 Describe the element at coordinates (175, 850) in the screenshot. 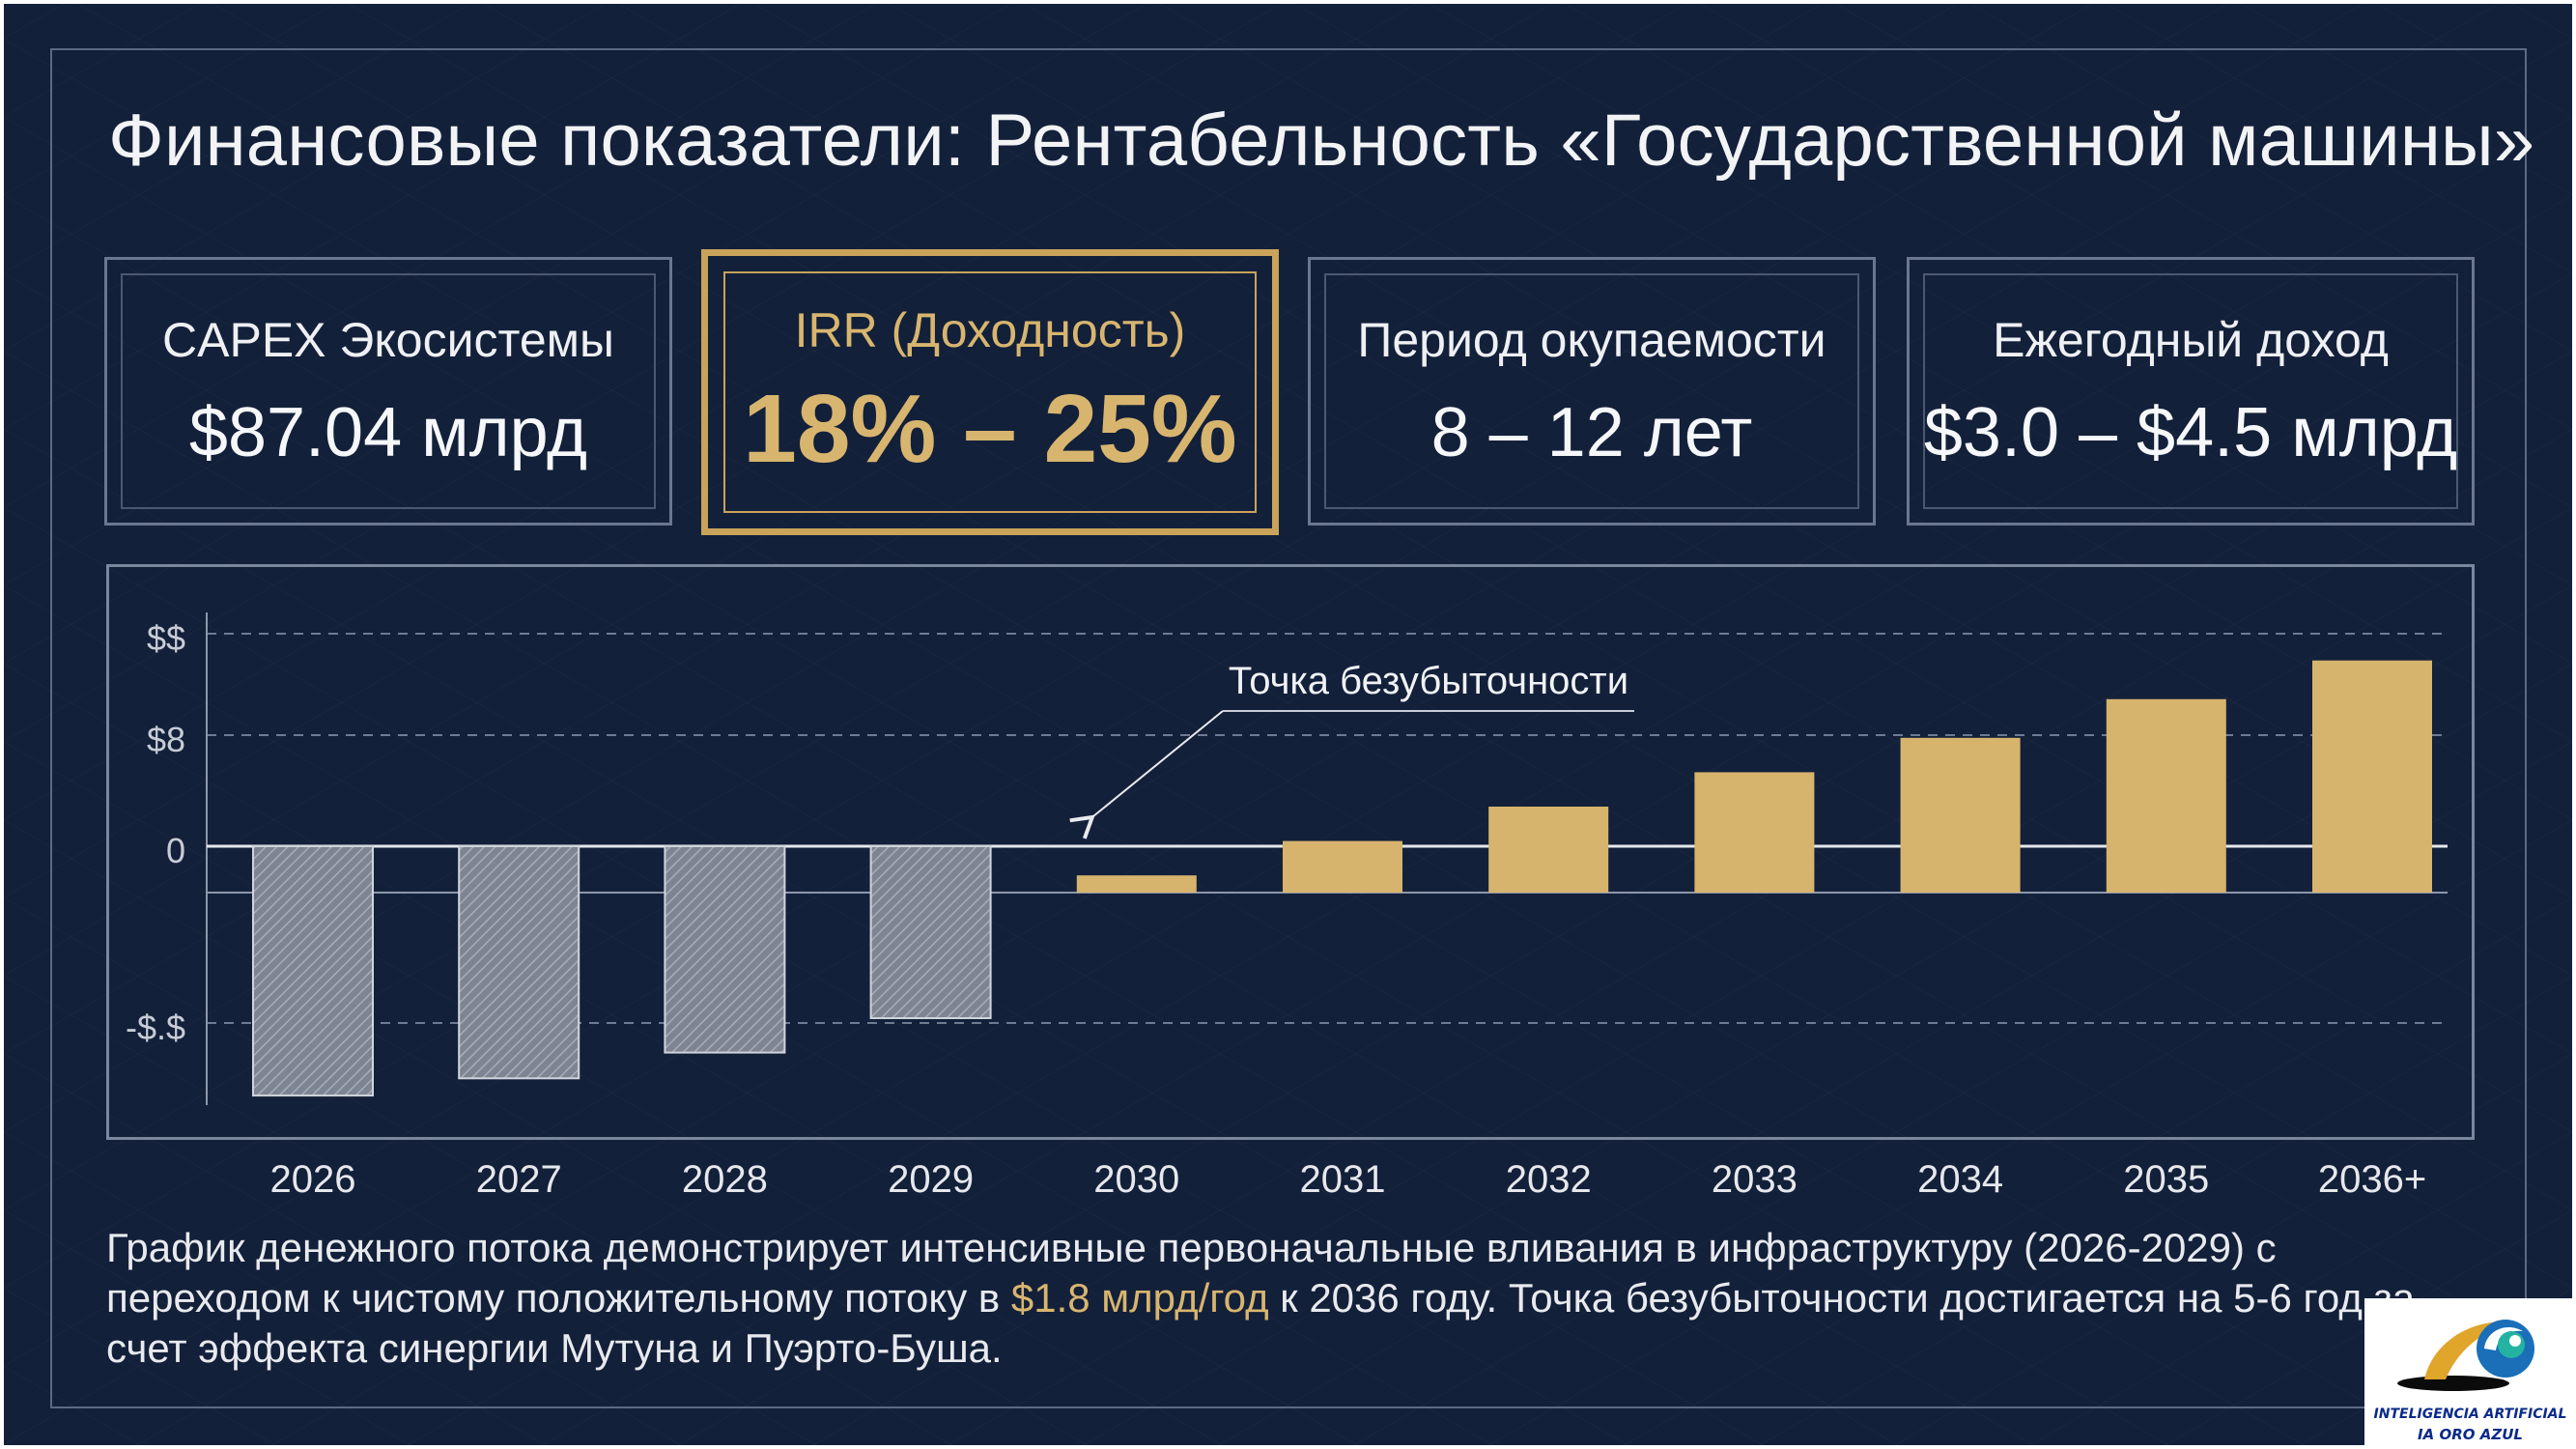

I see `y-tick-label: 0` at that location.